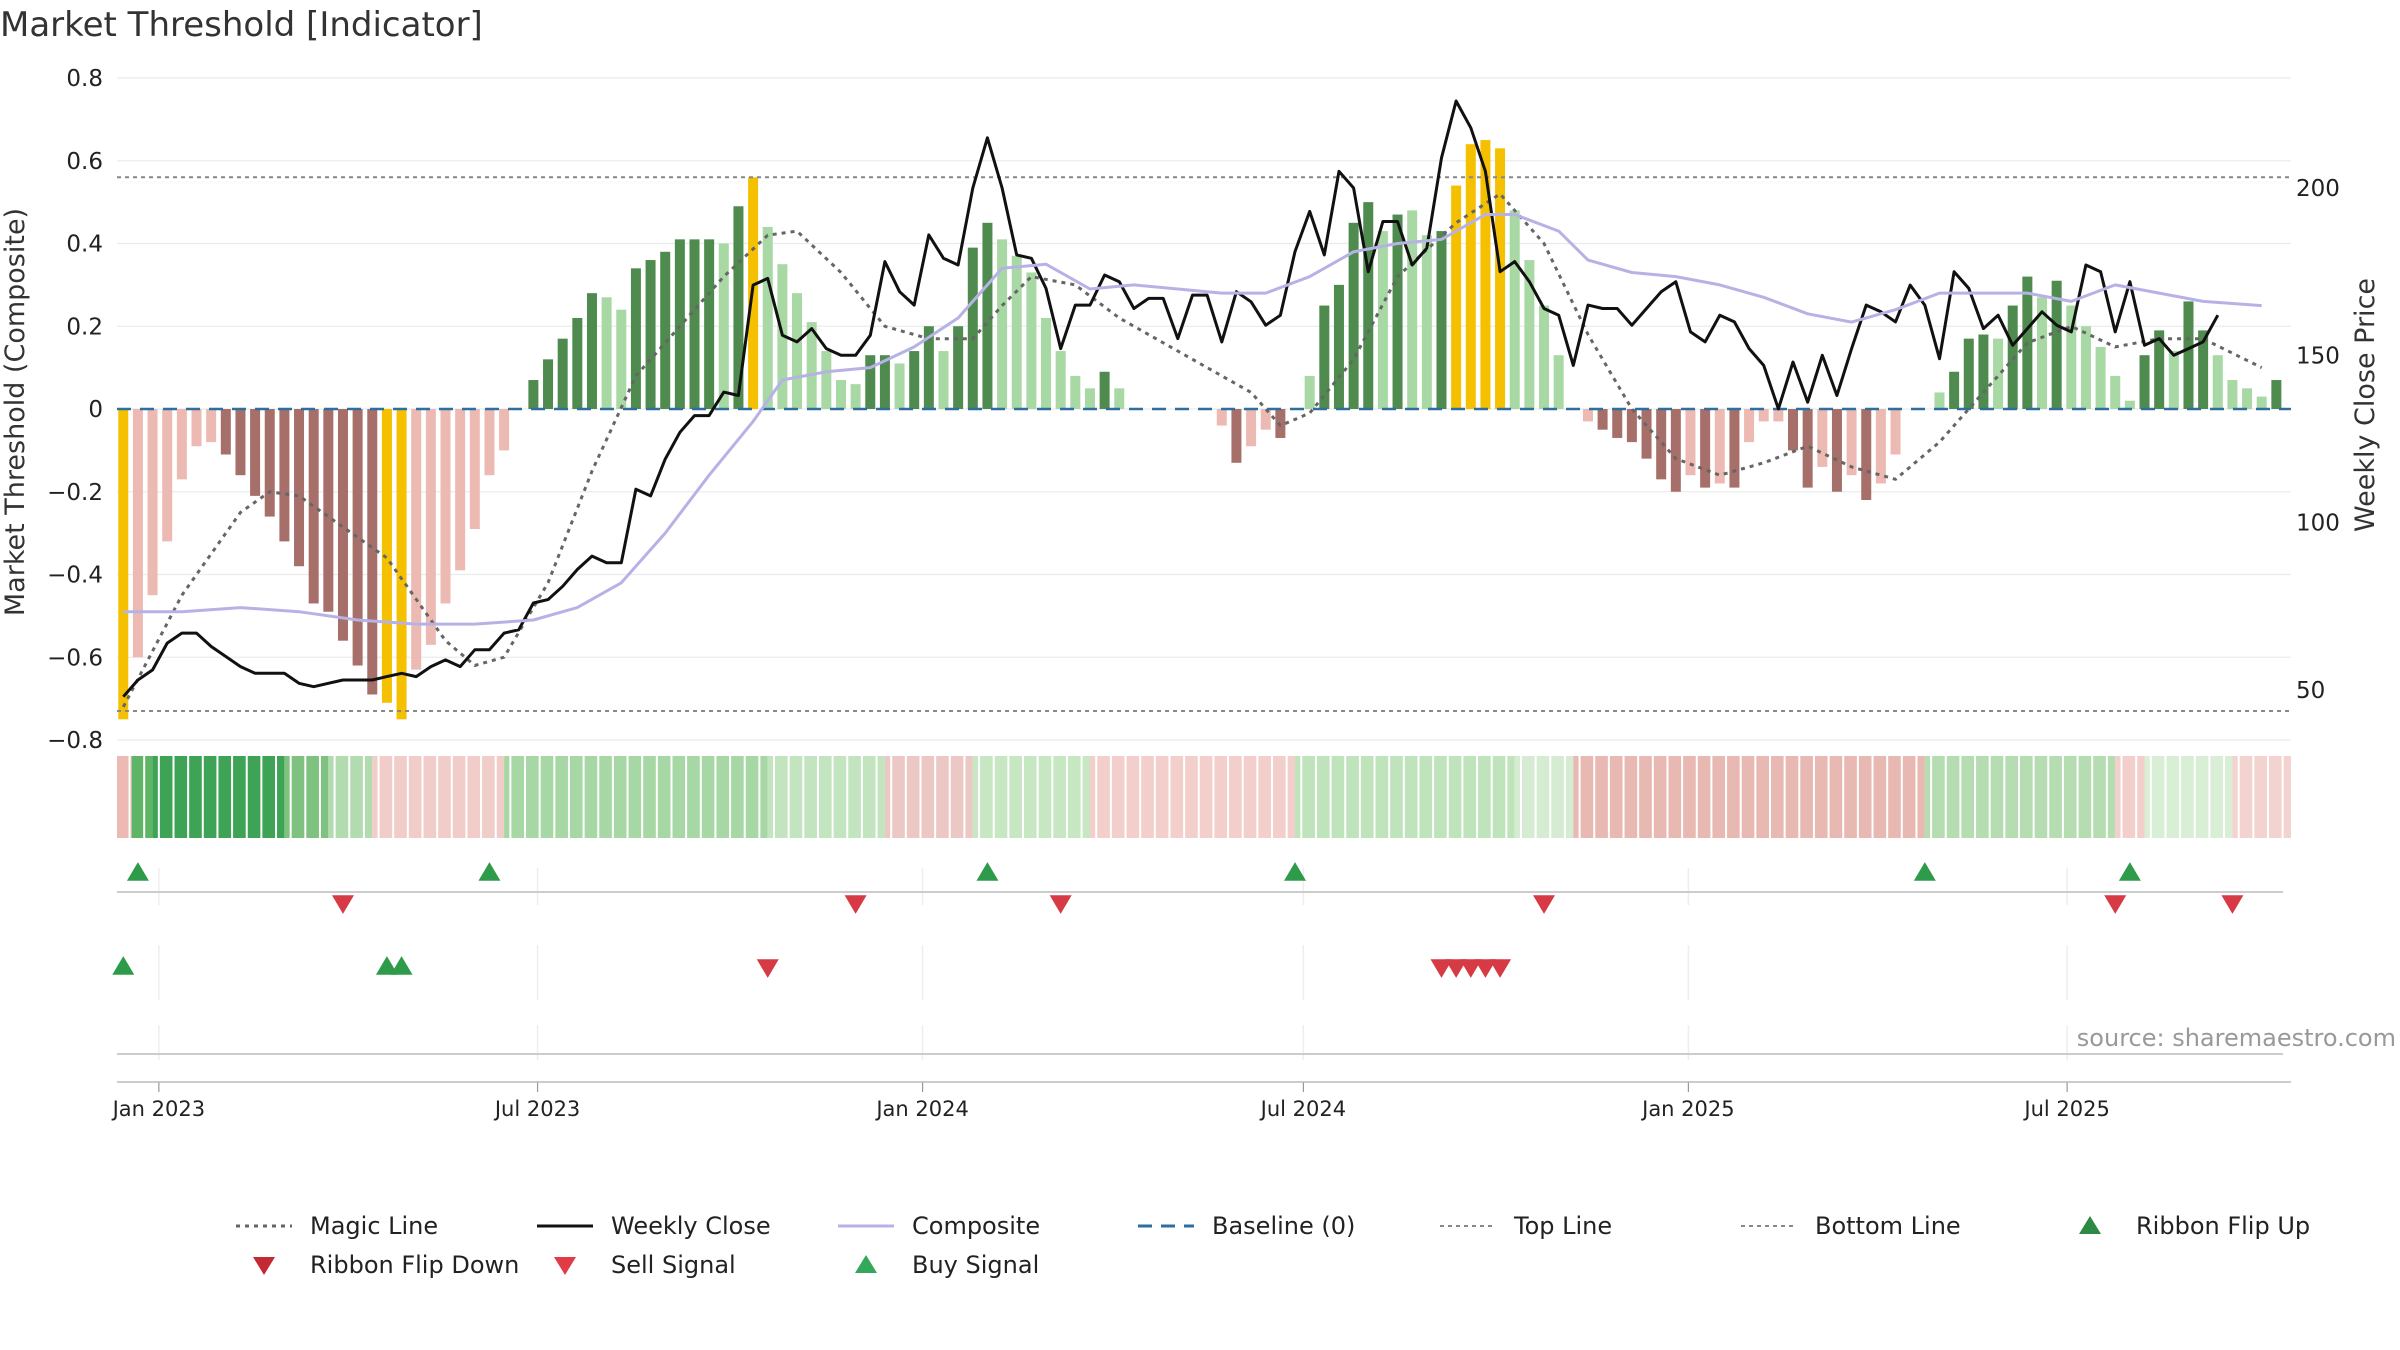 The height and width of the screenshot is (1350, 2400). I want to click on legend-label: Top Line, so click(1562, 1226).